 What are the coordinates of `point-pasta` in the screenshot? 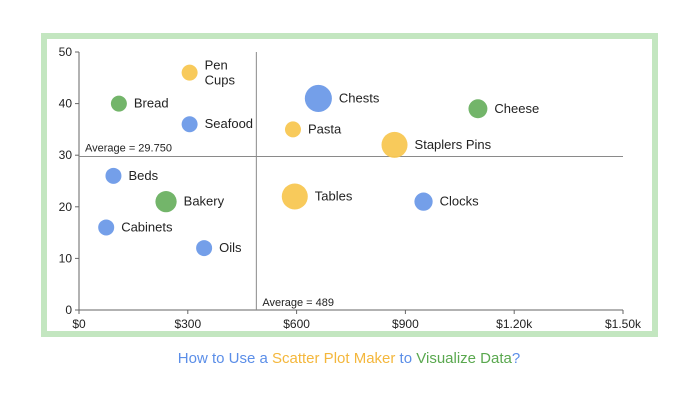 It's located at (292, 129).